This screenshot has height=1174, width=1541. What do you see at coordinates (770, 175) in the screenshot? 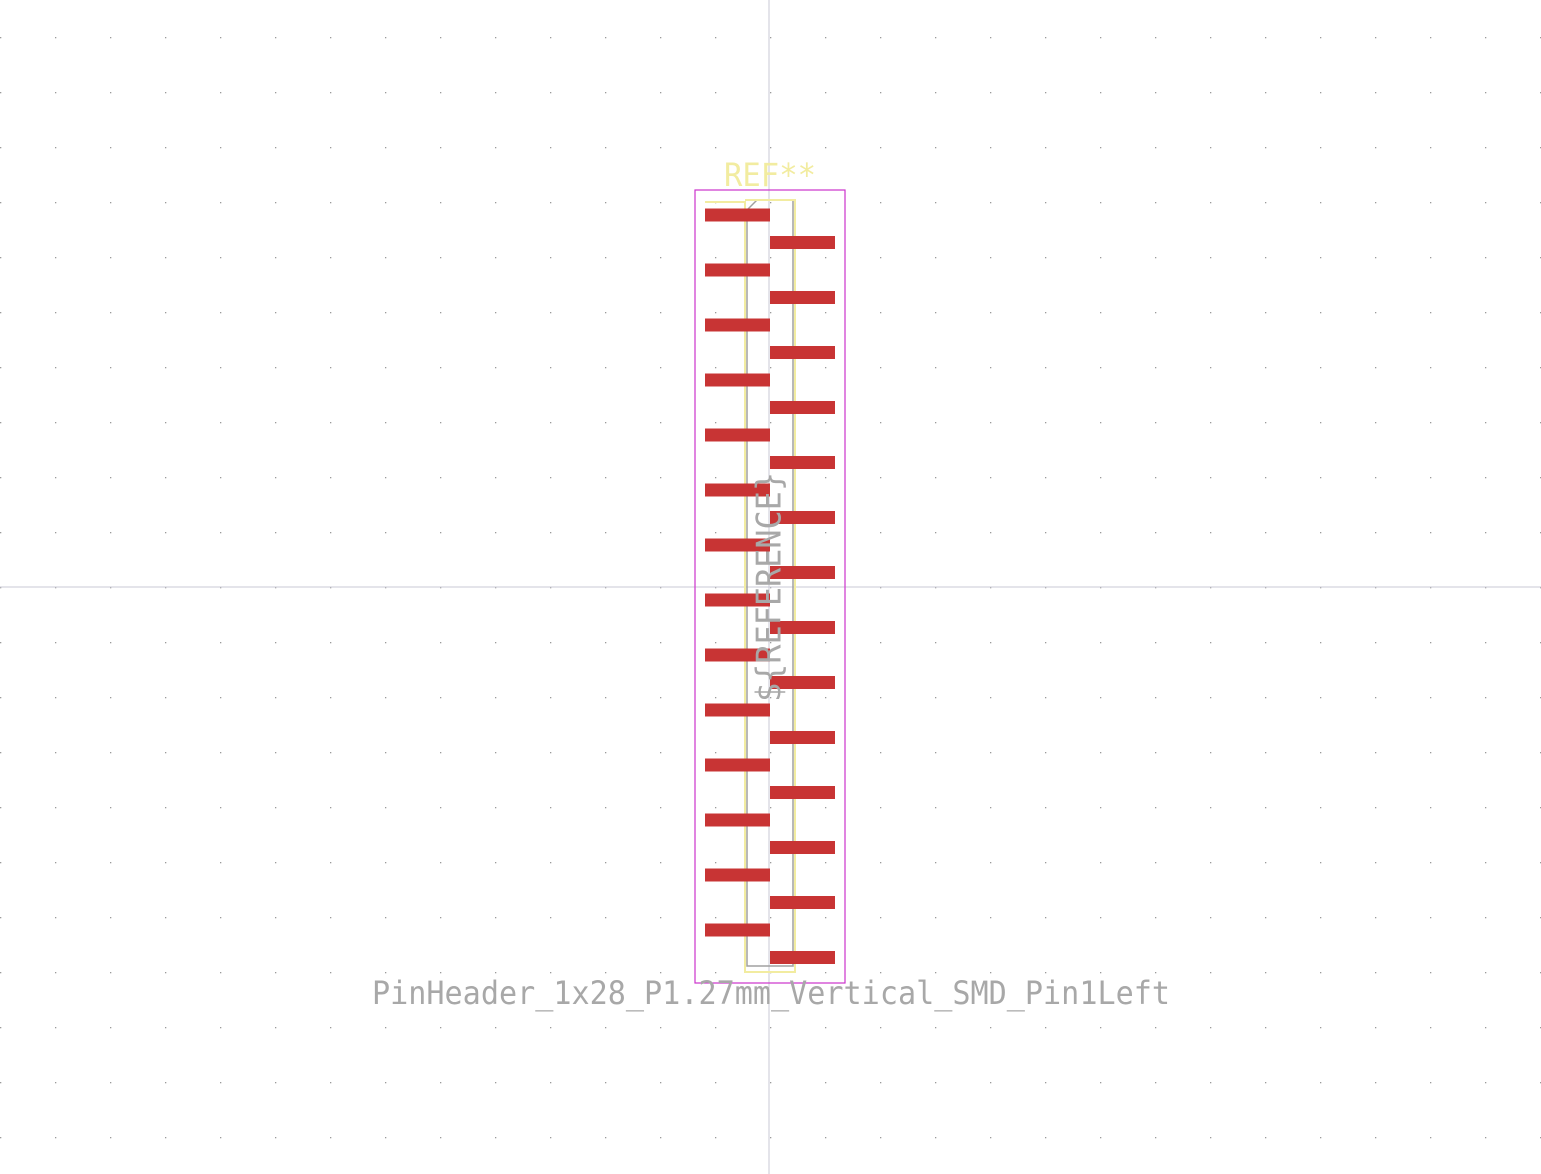
I see `reference-designator: REF**` at bounding box center [770, 175].